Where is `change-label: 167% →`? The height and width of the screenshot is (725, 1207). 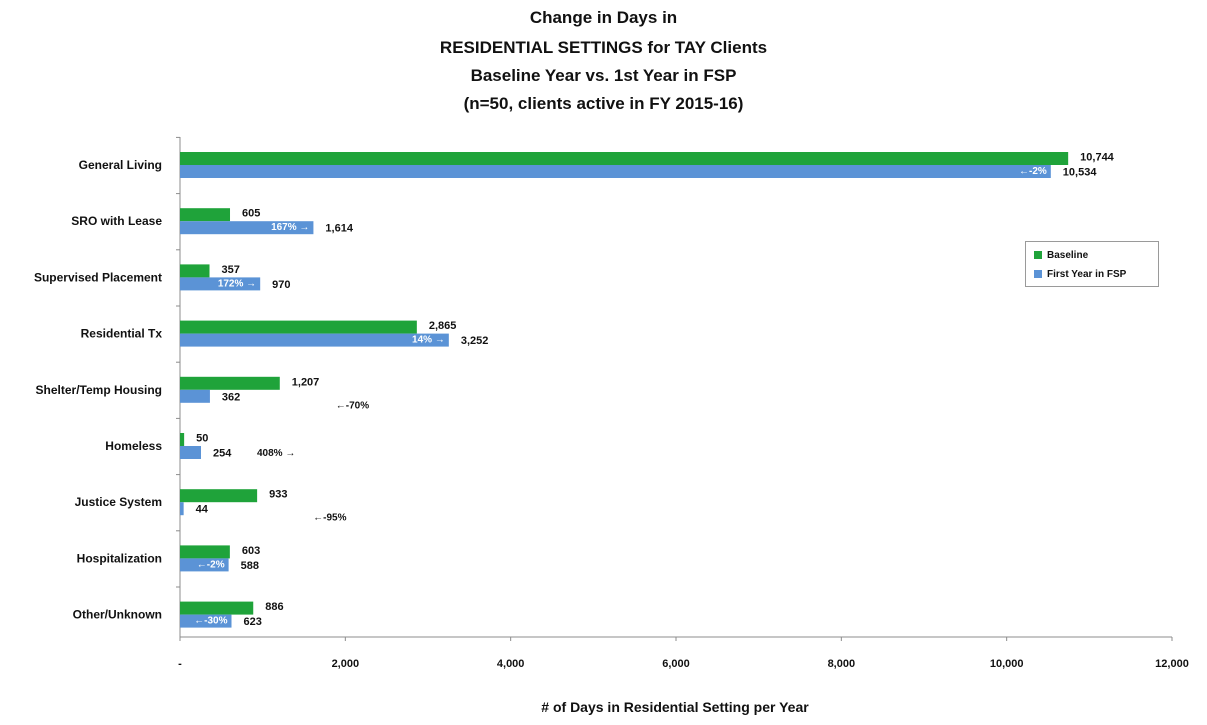 change-label: 167% → is located at coordinates (290, 227).